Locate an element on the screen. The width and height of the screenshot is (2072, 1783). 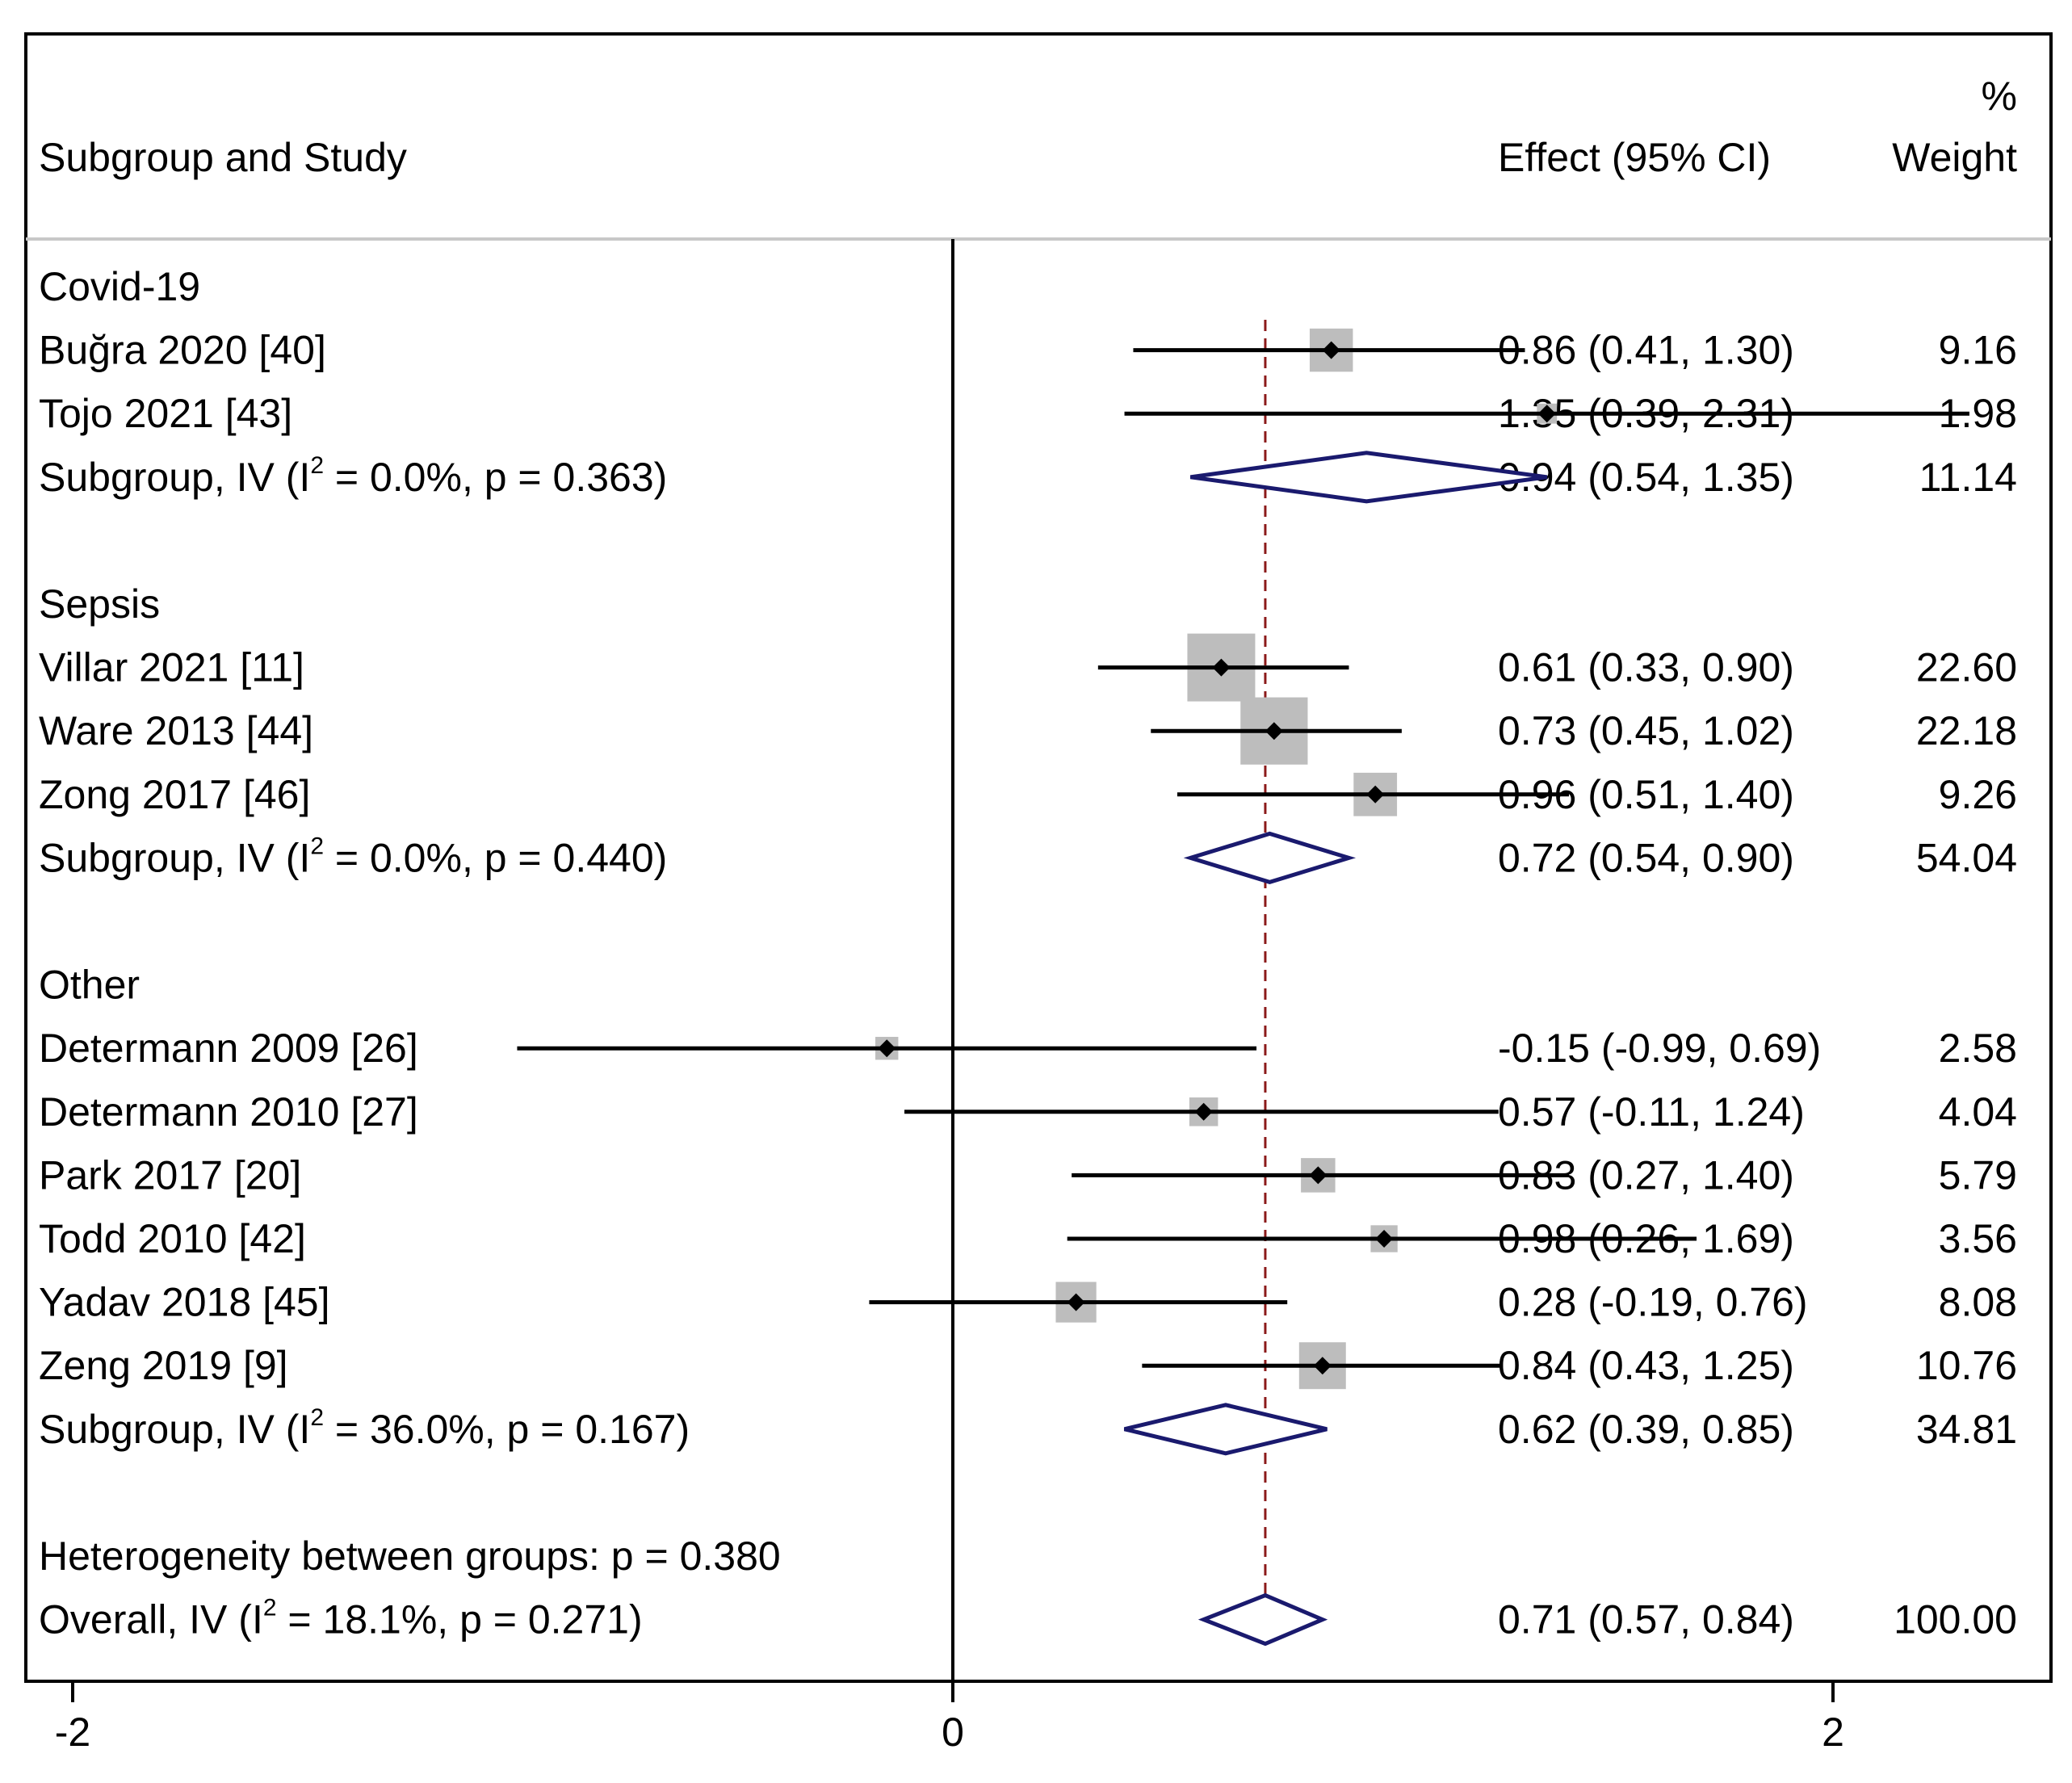
study-row: Todd 2010 [42] 0.98 (0.26, 1.69) 3.56 is located at coordinates (1028, 1238).